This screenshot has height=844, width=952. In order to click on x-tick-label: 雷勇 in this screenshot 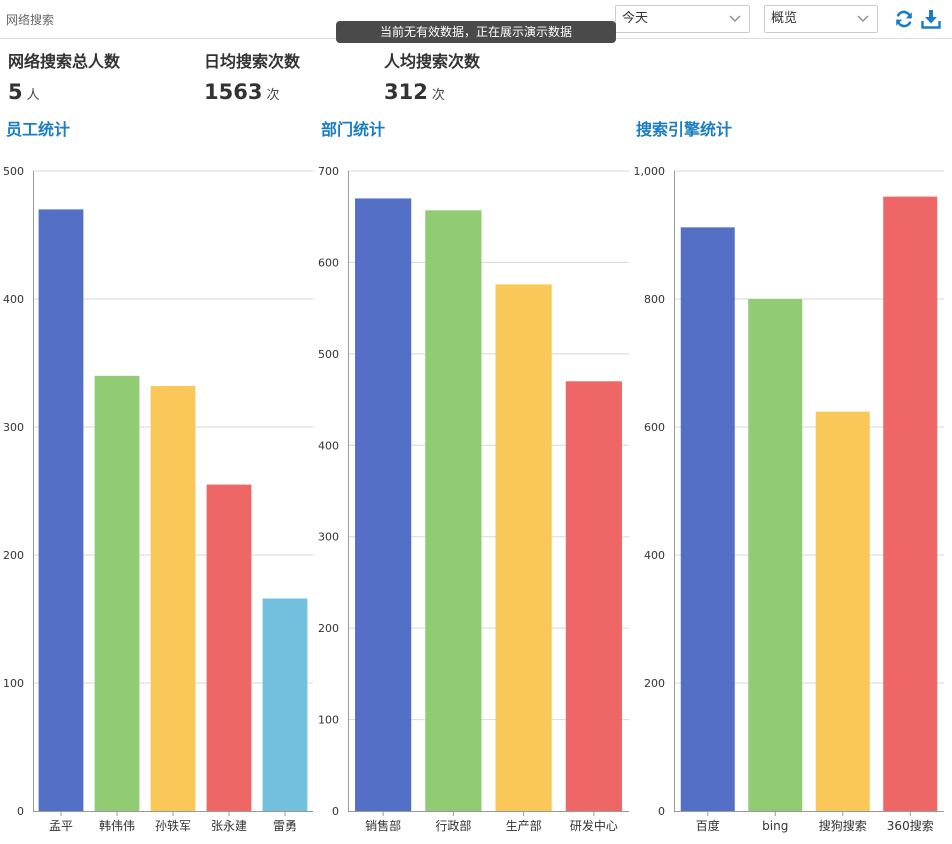, I will do `click(285, 826)`.